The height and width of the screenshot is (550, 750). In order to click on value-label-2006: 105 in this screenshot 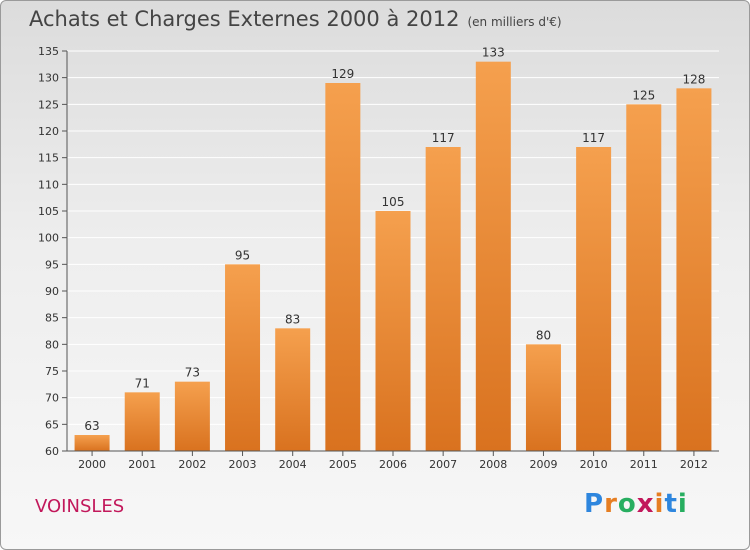, I will do `click(393, 202)`.